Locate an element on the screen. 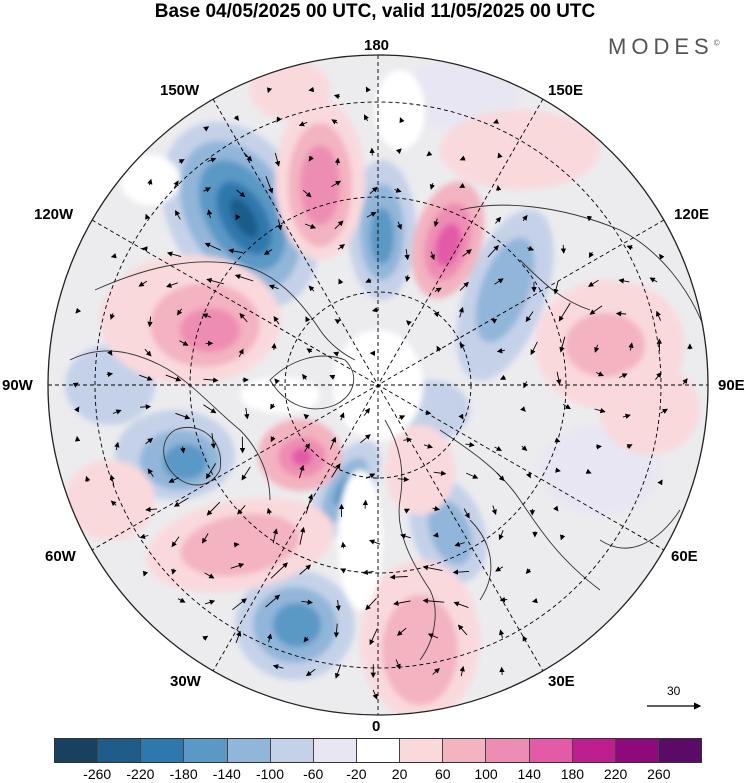 The height and width of the screenshot is (783, 750). colorbar is located at coordinates (378, 750).